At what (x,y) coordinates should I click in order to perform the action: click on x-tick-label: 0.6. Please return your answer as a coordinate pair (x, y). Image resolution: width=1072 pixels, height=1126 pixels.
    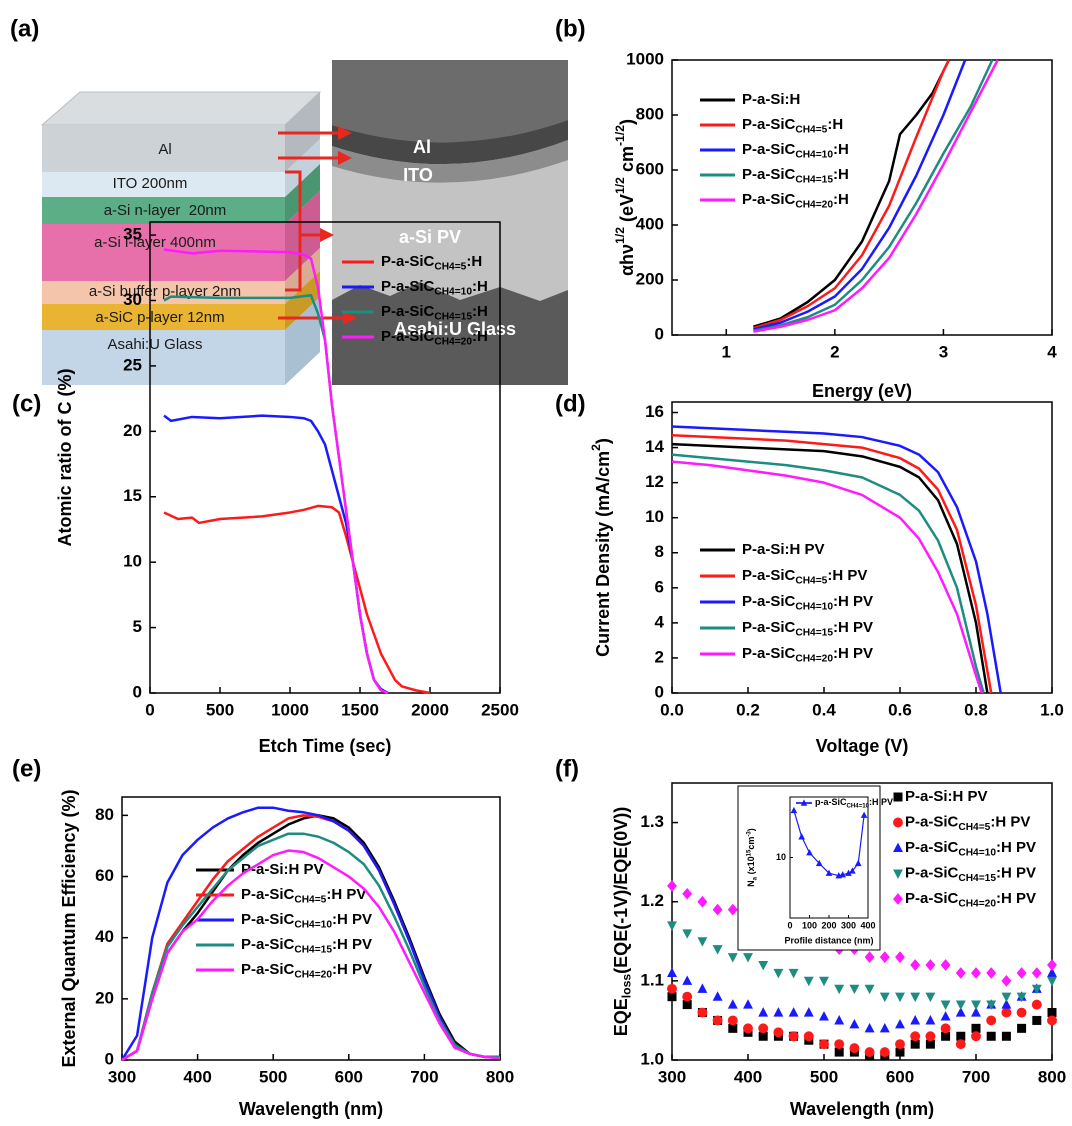
    Looking at the image, I should click on (900, 709).